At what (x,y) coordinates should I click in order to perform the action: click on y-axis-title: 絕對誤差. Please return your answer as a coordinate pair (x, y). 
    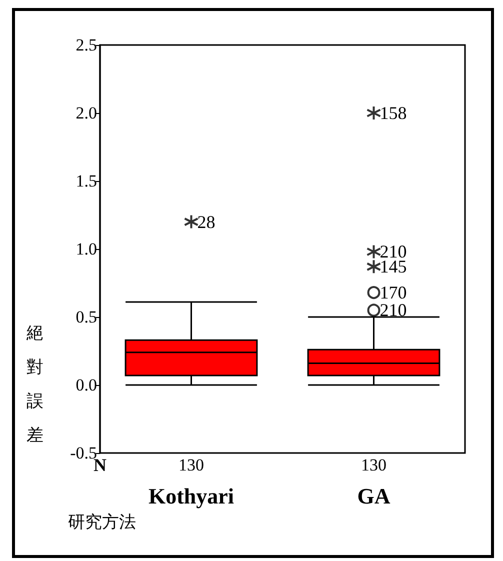
    Looking at the image, I should click on (35, 384).